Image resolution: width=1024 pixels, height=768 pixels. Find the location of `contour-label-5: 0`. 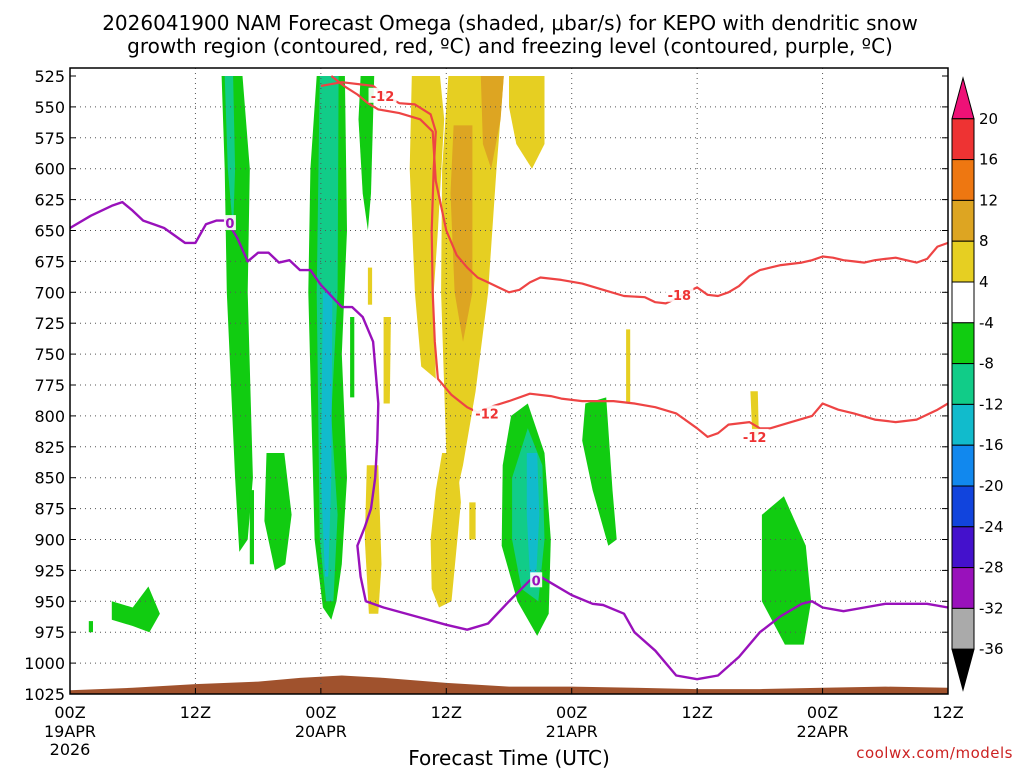

contour-label-5: 0 is located at coordinates (536, 581).